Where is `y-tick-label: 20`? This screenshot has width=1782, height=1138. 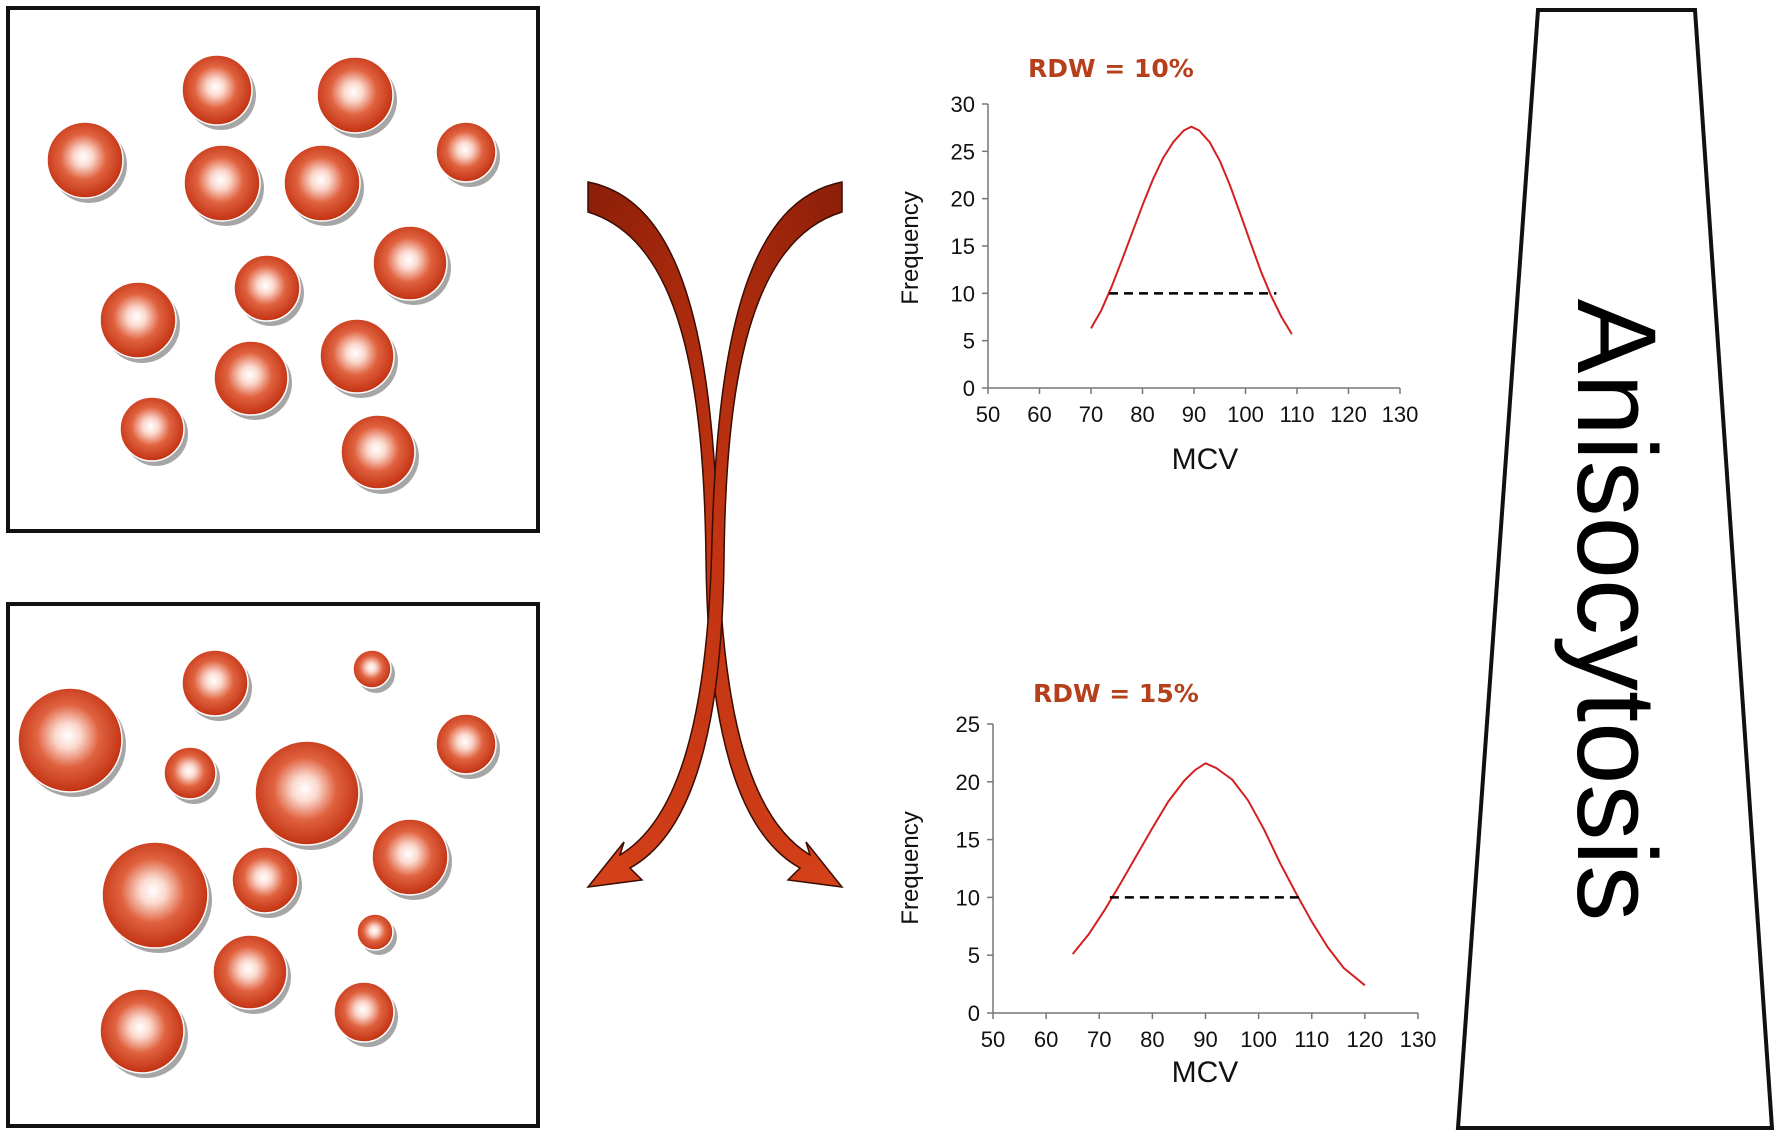 y-tick-label: 20 is located at coordinates (968, 782).